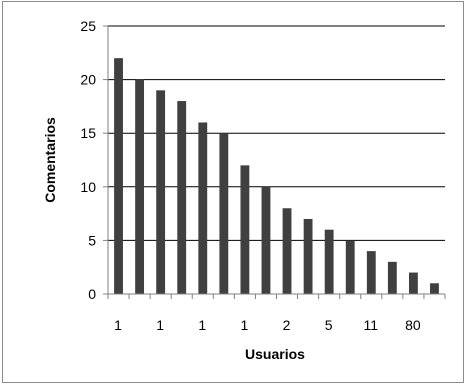 The height and width of the screenshot is (387, 468). What do you see at coordinates (88, 26) in the screenshot?
I see `y-tick-label: 25` at bounding box center [88, 26].